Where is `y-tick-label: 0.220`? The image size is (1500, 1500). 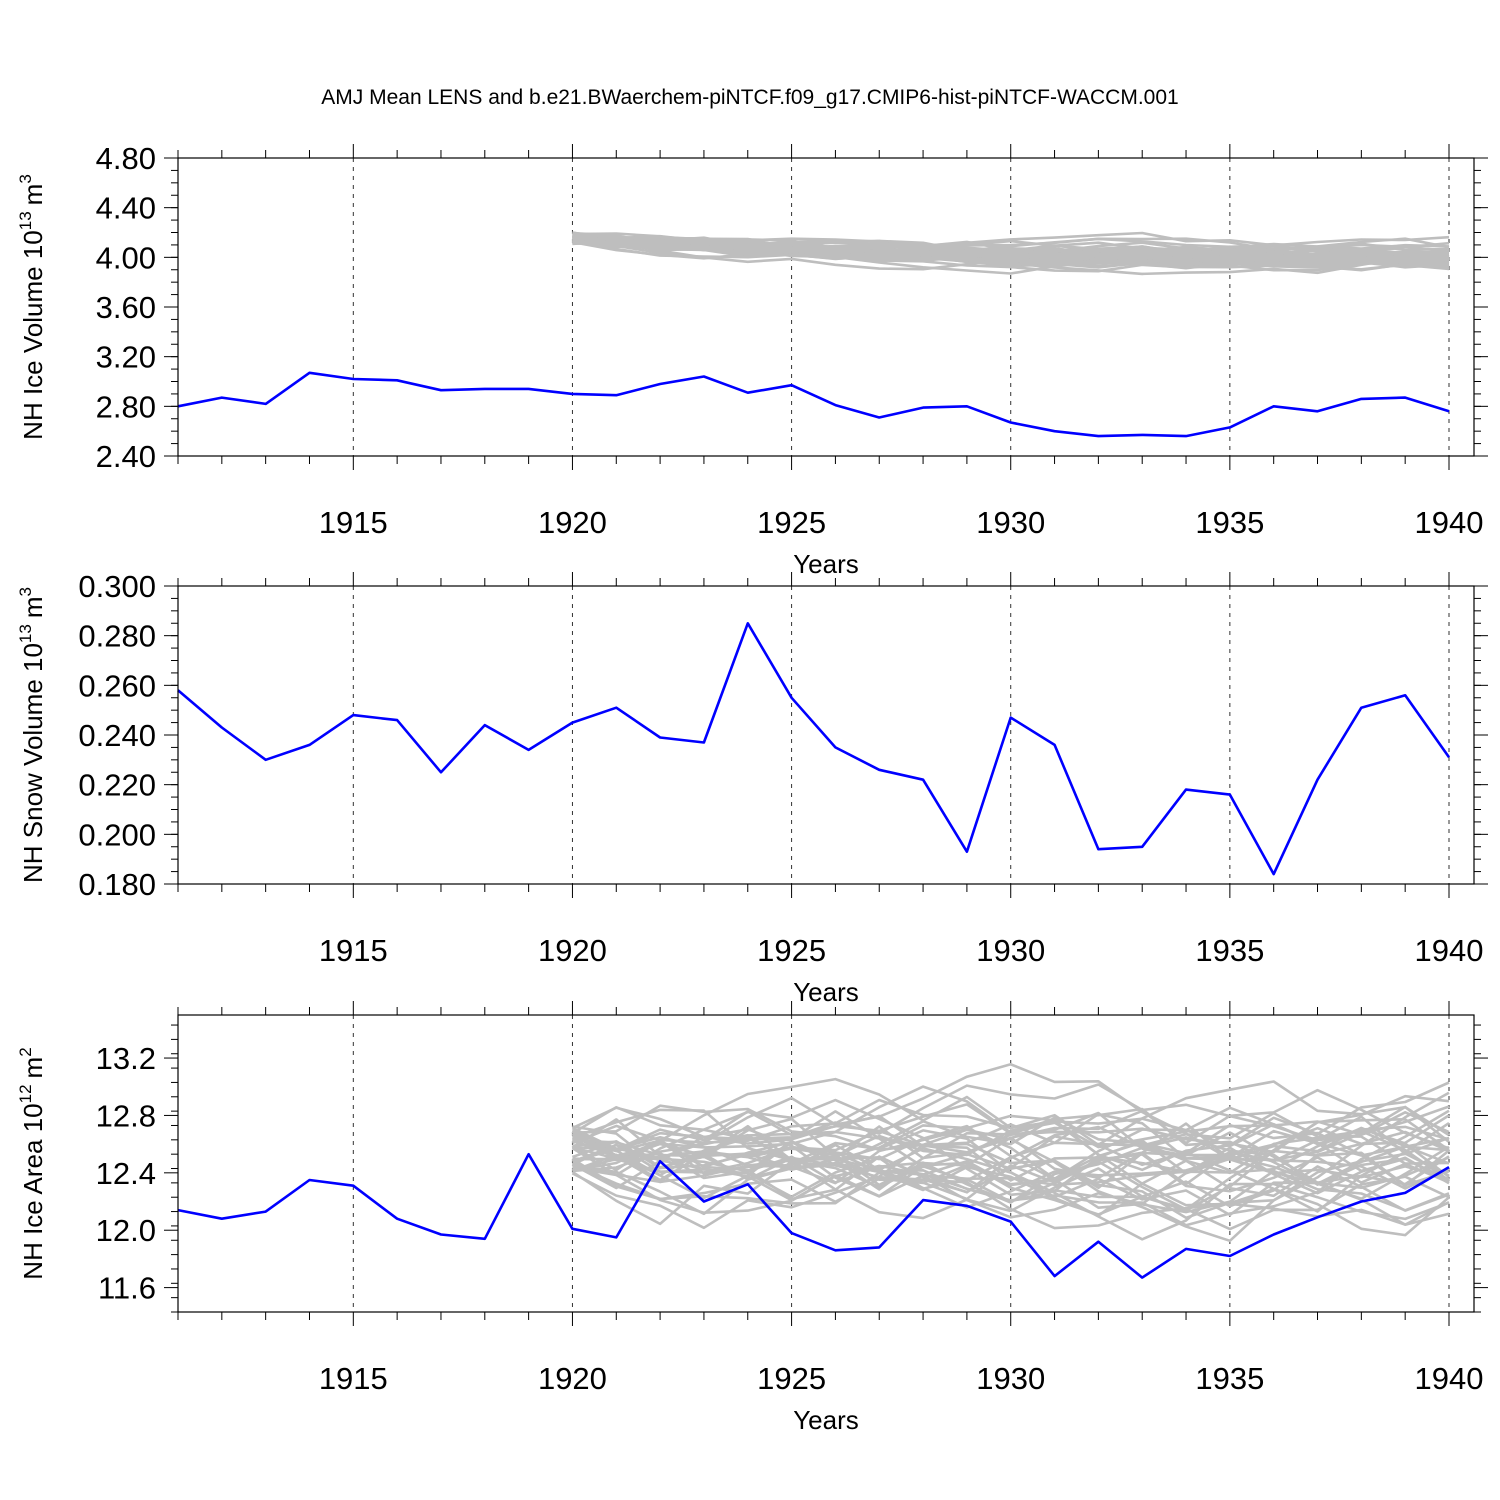
y-tick-label: 0.220 is located at coordinates (117, 785).